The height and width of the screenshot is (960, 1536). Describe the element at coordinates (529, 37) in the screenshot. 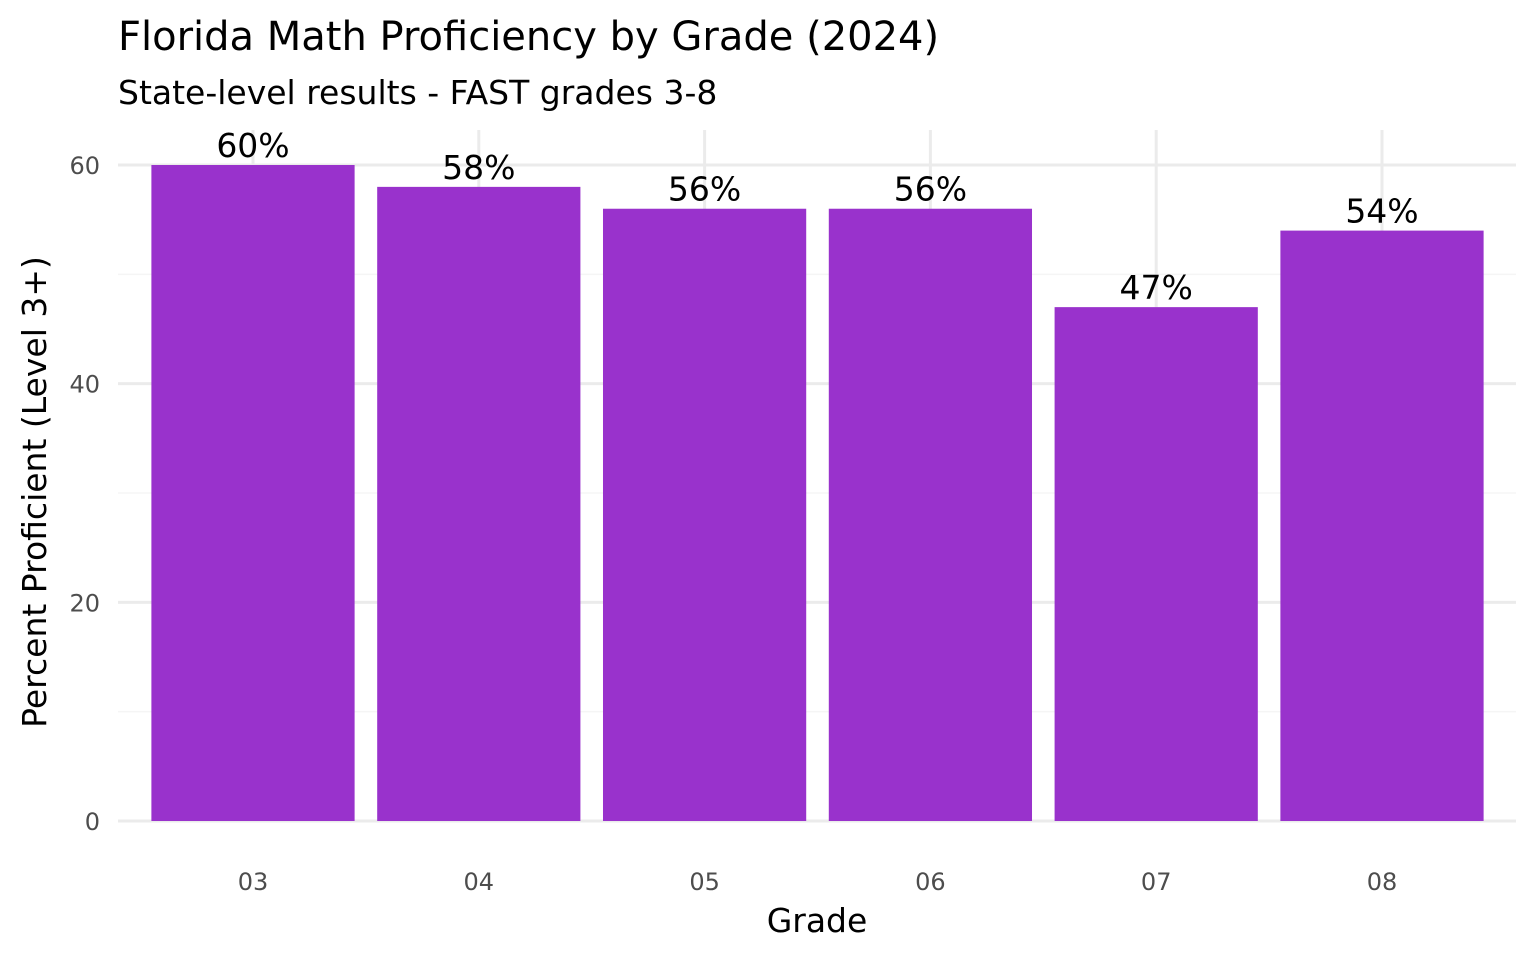

I see `chart-title: Florida Math Proficiency by Grade (2024)` at that location.